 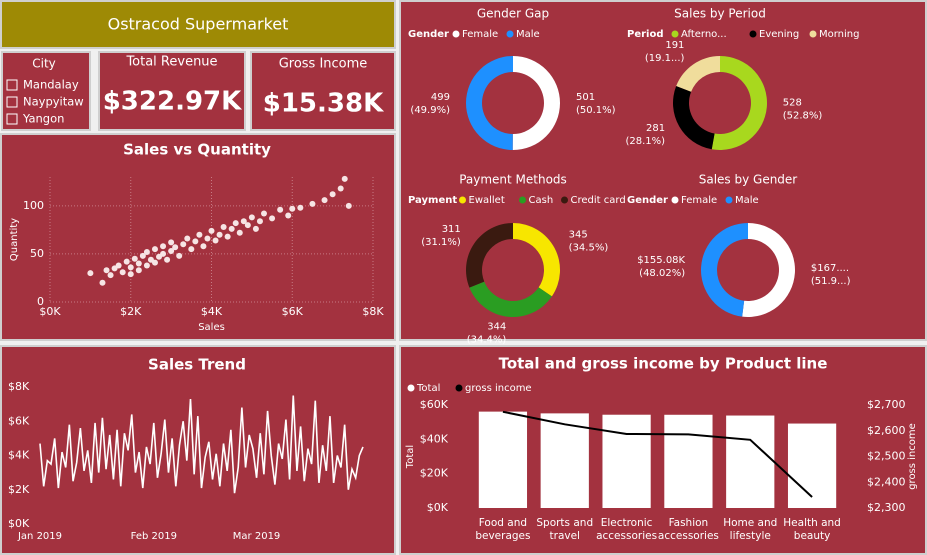 I want to click on x-tick-label: Fashion accessories, so click(x=688, y=529).